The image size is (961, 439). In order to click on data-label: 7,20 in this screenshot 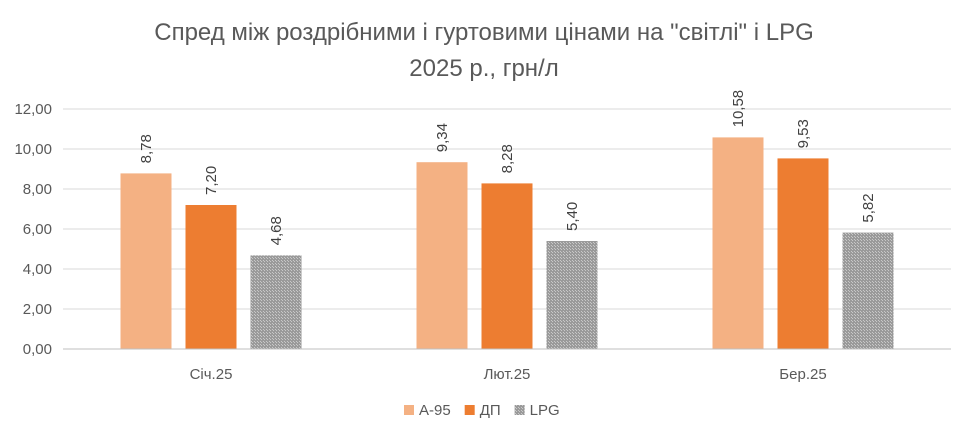, I will do `click(211, 180)`.